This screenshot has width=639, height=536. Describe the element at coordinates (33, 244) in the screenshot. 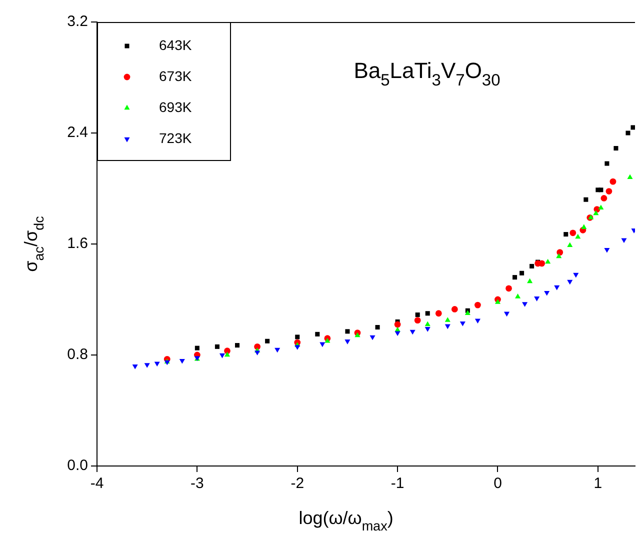

I see `y-axis-title: σac/σdc` at that location.